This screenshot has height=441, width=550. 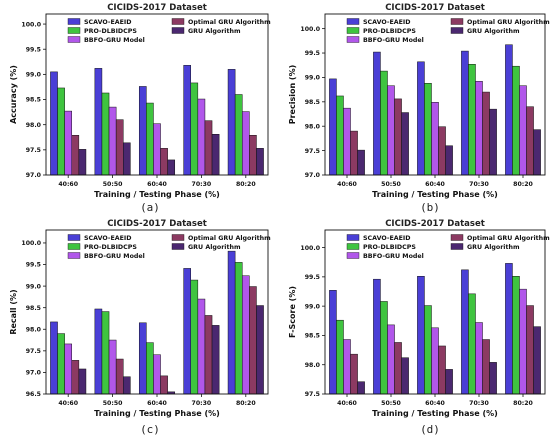 I want to click on panel-caption: (a), so click(x=150, y=207).